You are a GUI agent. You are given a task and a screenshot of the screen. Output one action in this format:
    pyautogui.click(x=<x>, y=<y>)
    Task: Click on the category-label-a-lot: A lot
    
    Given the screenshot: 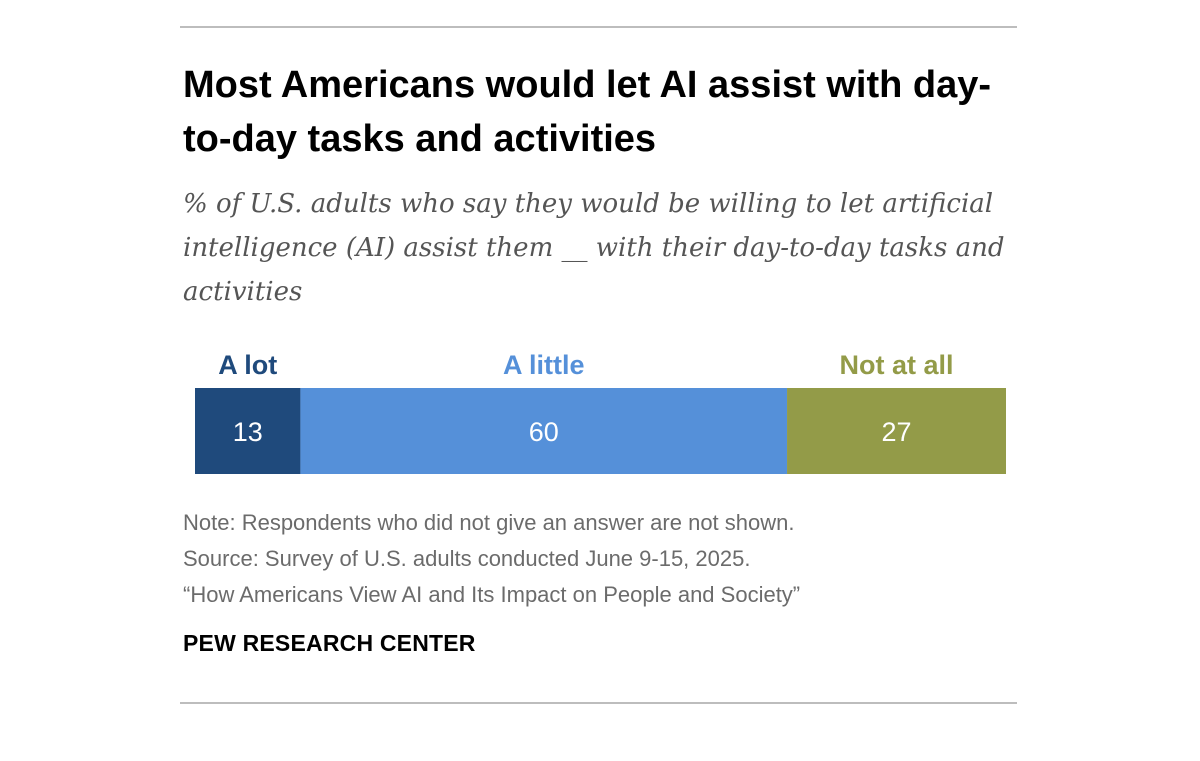 What is the action you would take?
    pyautogui.click(x=247, y=365)
    